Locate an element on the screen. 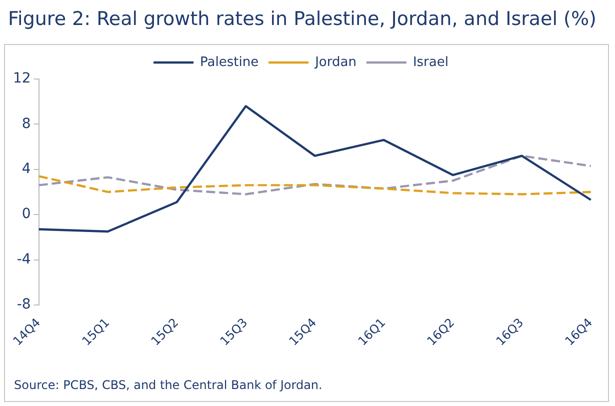 The height and width of the screenshot is (406, 615). legend-label: Palestine is located at coordinates (229, 62).